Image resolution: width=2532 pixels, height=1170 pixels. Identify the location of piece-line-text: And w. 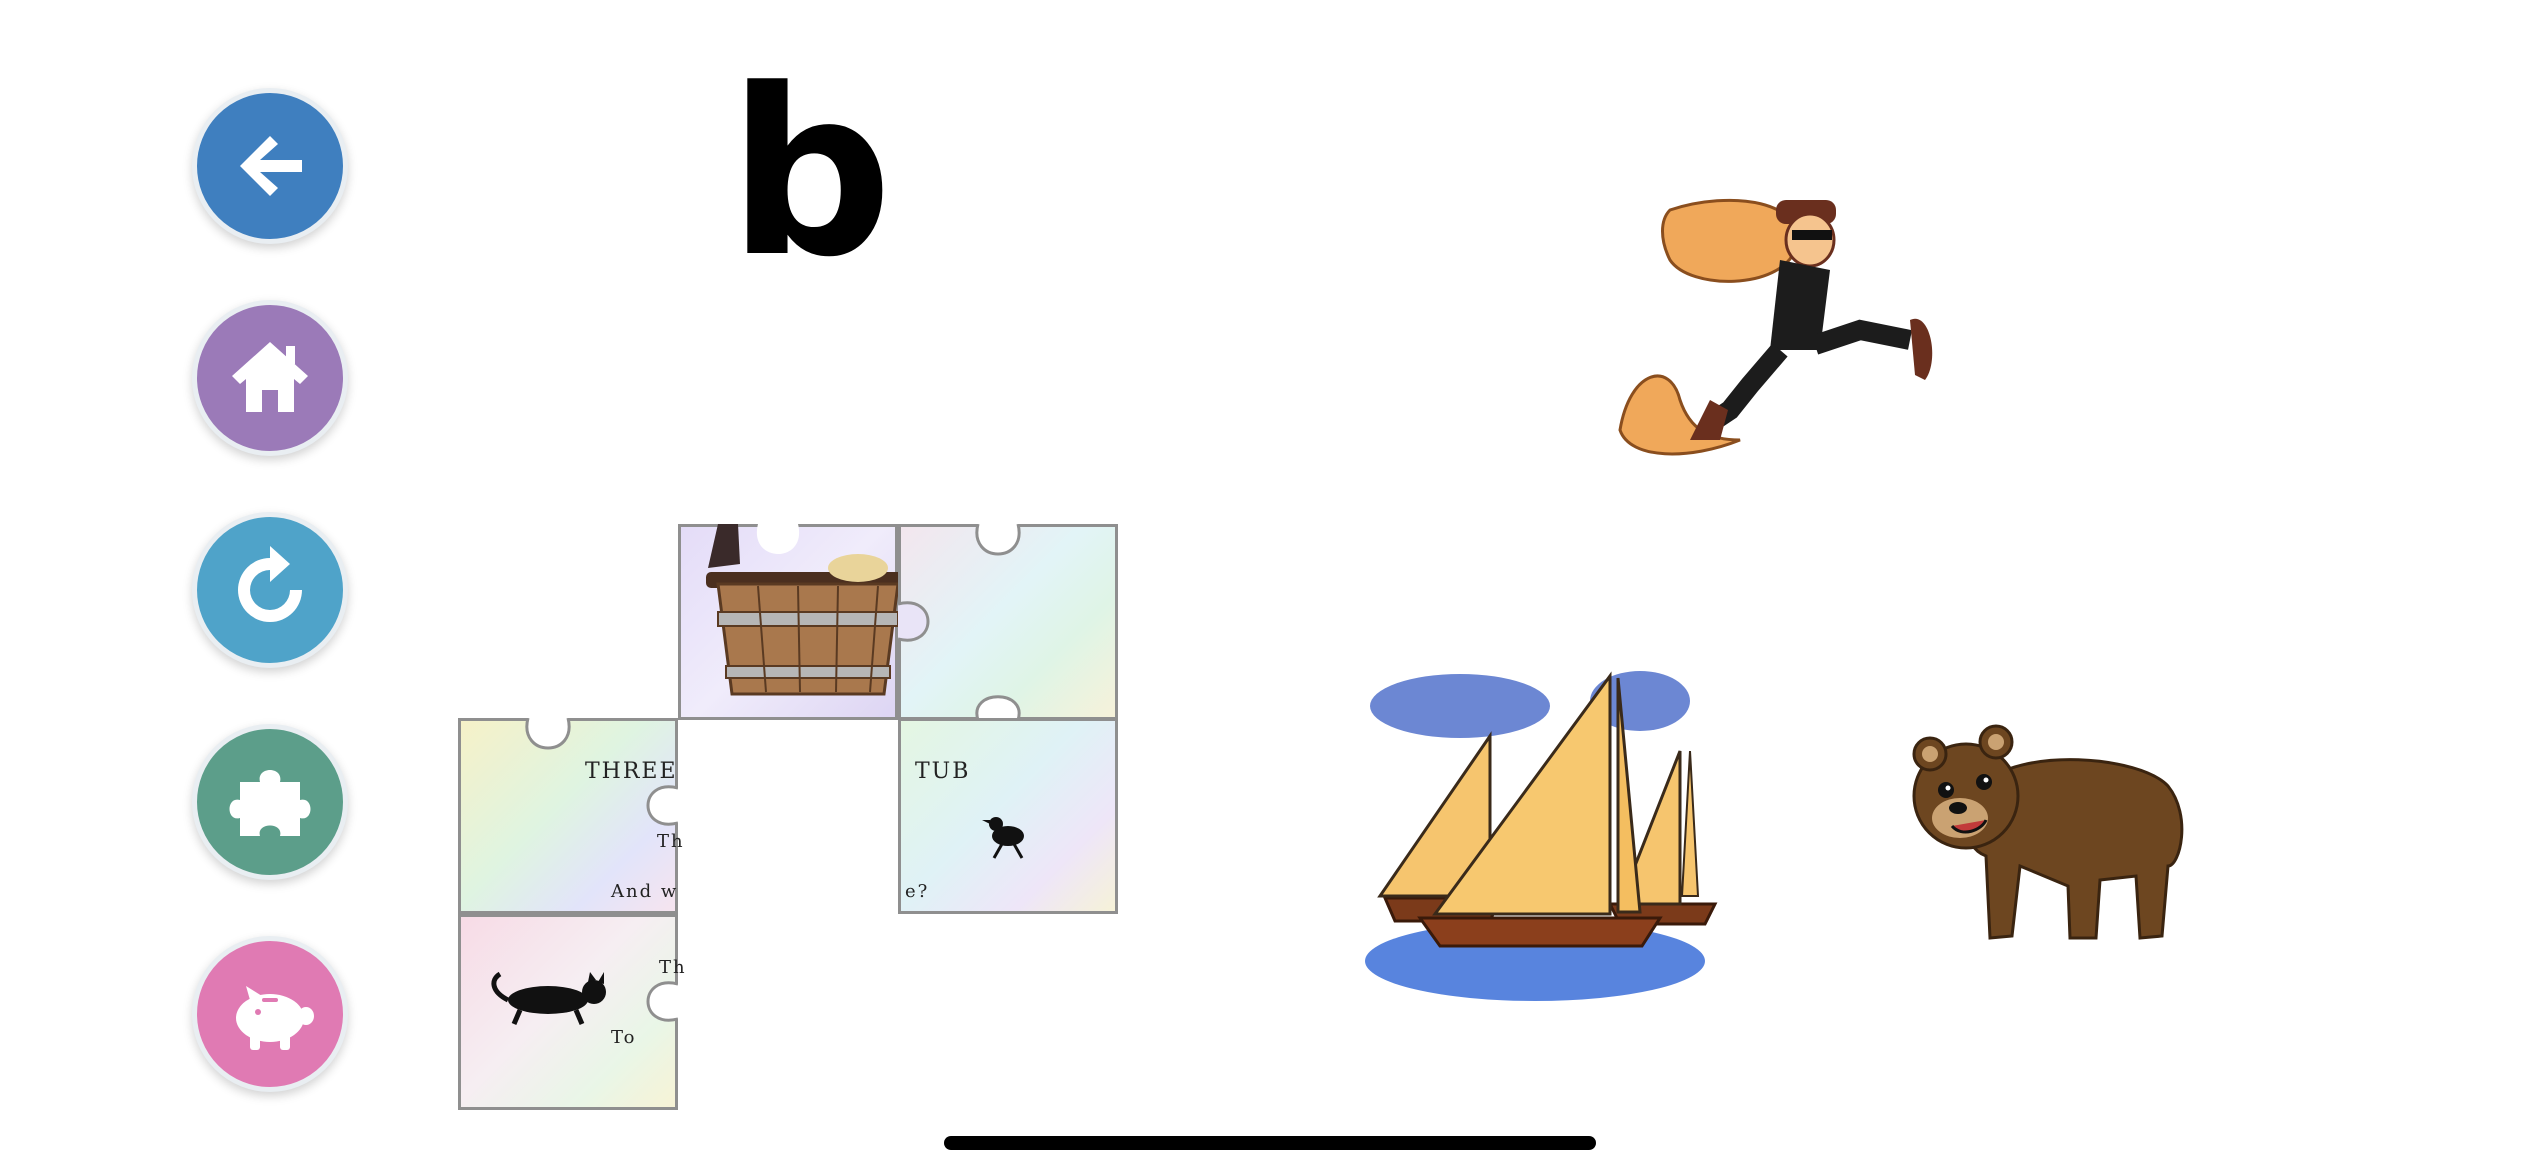
(645, 891).